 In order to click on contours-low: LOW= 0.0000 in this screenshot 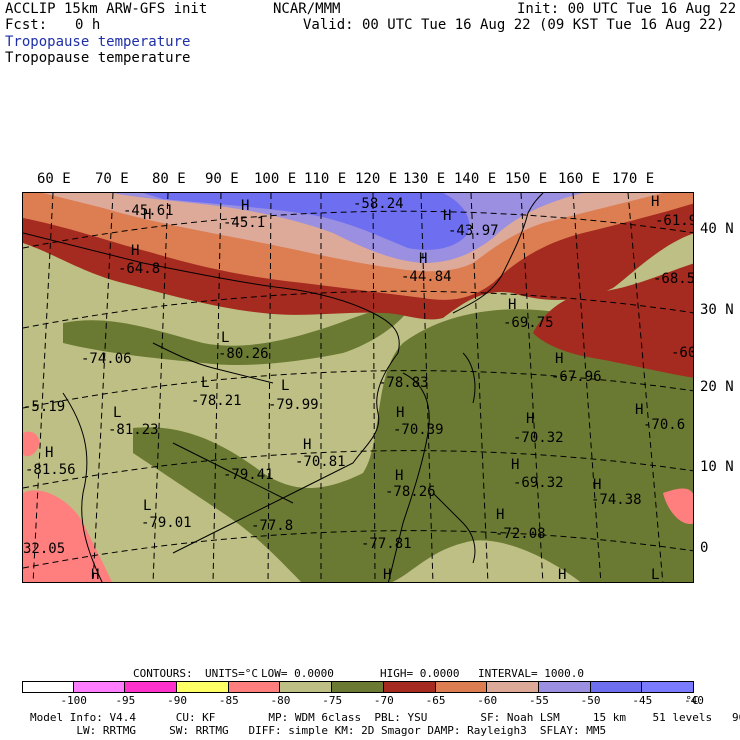, I will do `click(297, 673)`.